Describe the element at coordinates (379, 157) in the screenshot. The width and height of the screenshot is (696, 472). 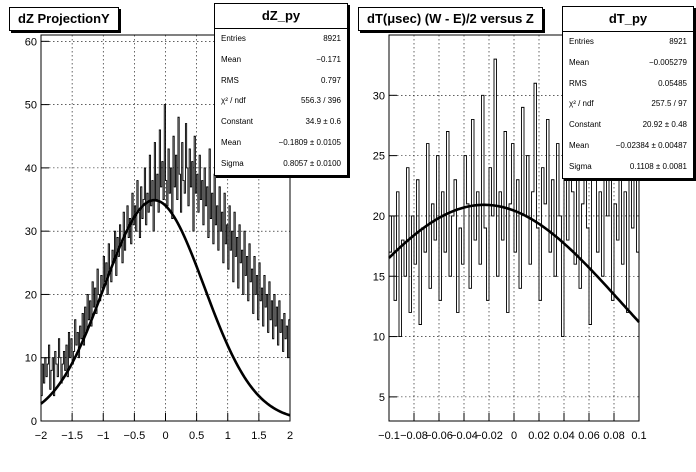
I see `y-tick-label: 25` at that location.